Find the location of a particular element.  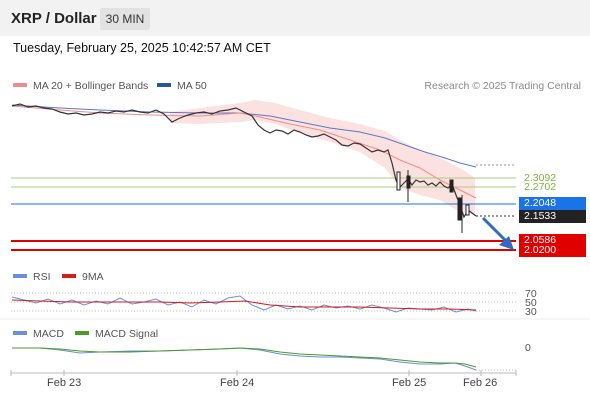

legend-ma50: MA 50 is located at coordinates (182, 86).